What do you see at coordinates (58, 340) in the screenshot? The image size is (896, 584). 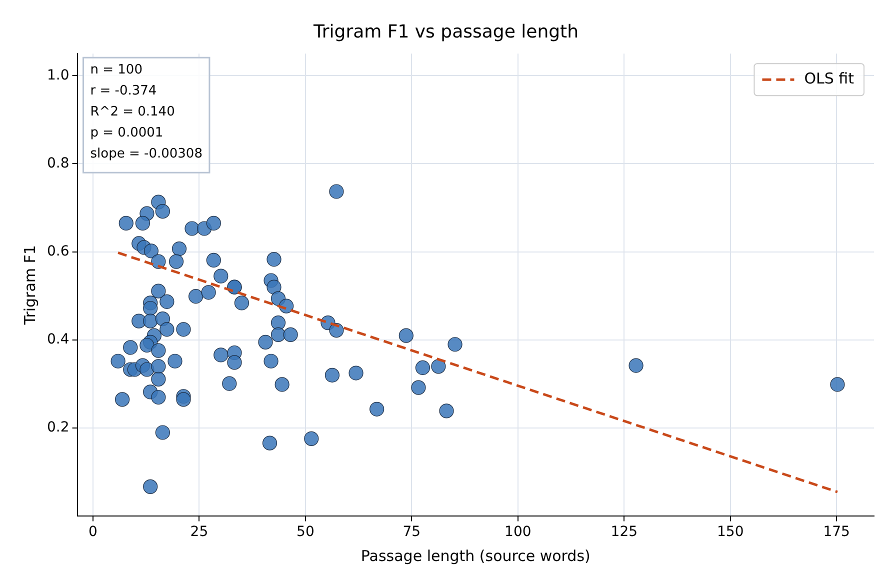 I see `y-tick-label: 0.4` at bounding box center [58, 340].